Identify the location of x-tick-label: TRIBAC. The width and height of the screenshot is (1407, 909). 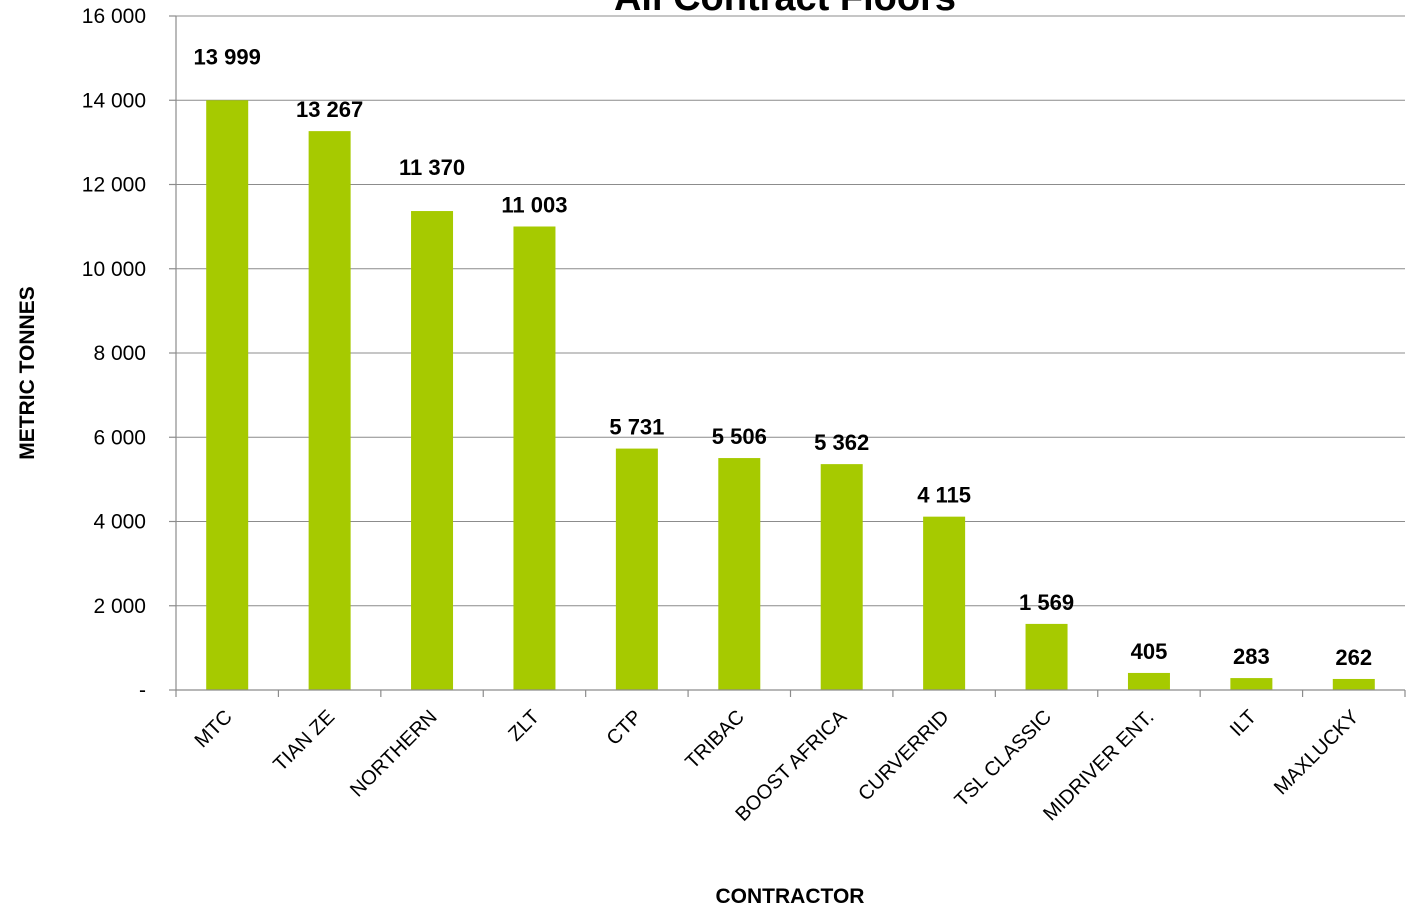
(714, 739).